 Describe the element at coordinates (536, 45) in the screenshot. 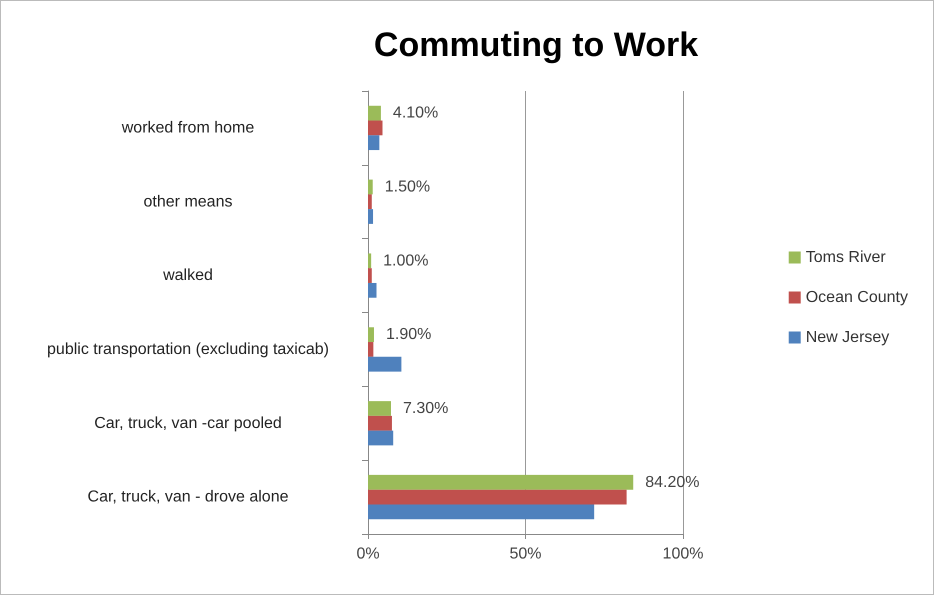

I see `chart-title: Commuting to Work` at that location.